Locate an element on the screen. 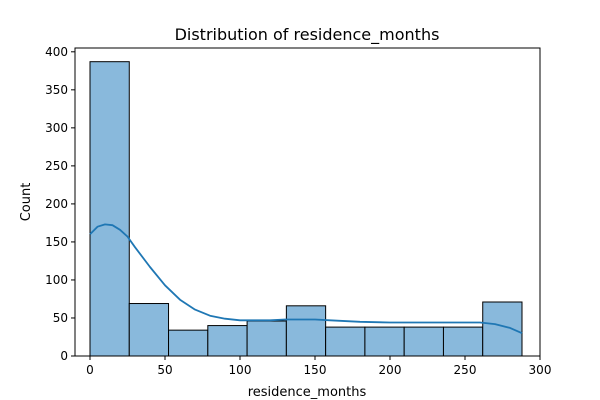 The width and height of the screenshot is (600, 400). x-tick-label: 200 is located at coordinates (390, 370).